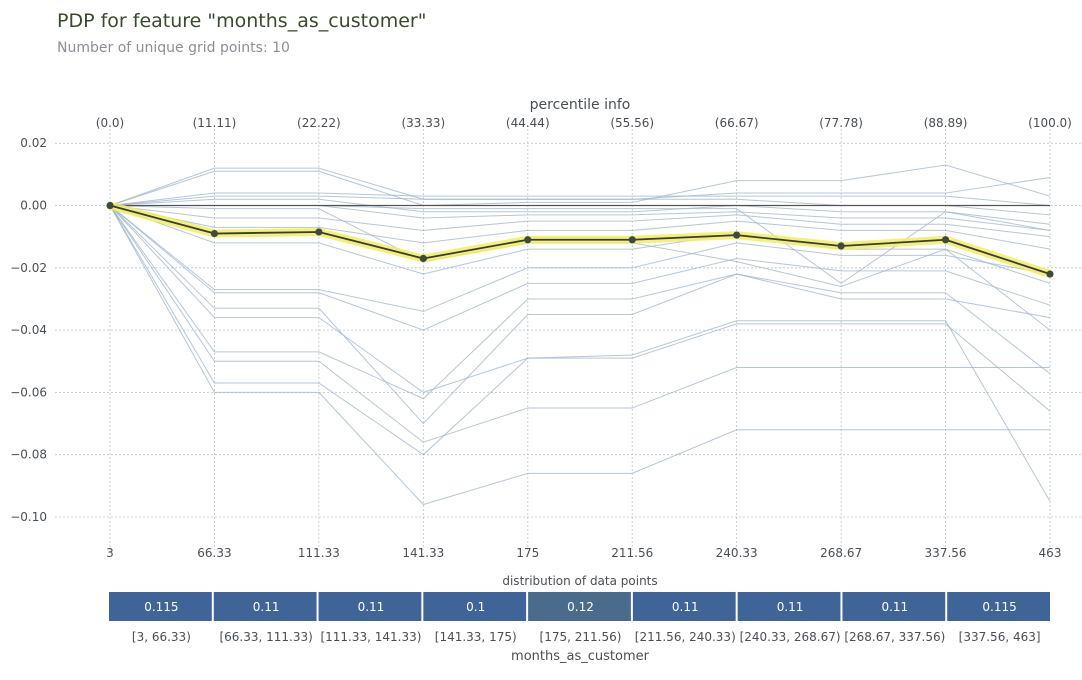 The height and width of the screenshot is (680, 1082). Describe the element at coordinates (1000, 637) in the screenshot. I see `distribution-bin-label: [337.56, 463]` at that location.